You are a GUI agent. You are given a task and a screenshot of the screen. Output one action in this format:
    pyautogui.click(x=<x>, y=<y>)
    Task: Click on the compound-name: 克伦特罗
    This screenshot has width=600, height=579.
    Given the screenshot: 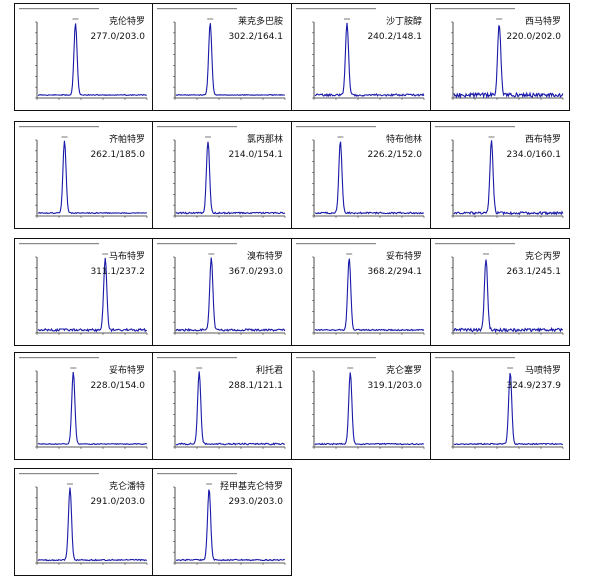 What is the action you would take?
    pyautogui.click(x=126, y=22)
    